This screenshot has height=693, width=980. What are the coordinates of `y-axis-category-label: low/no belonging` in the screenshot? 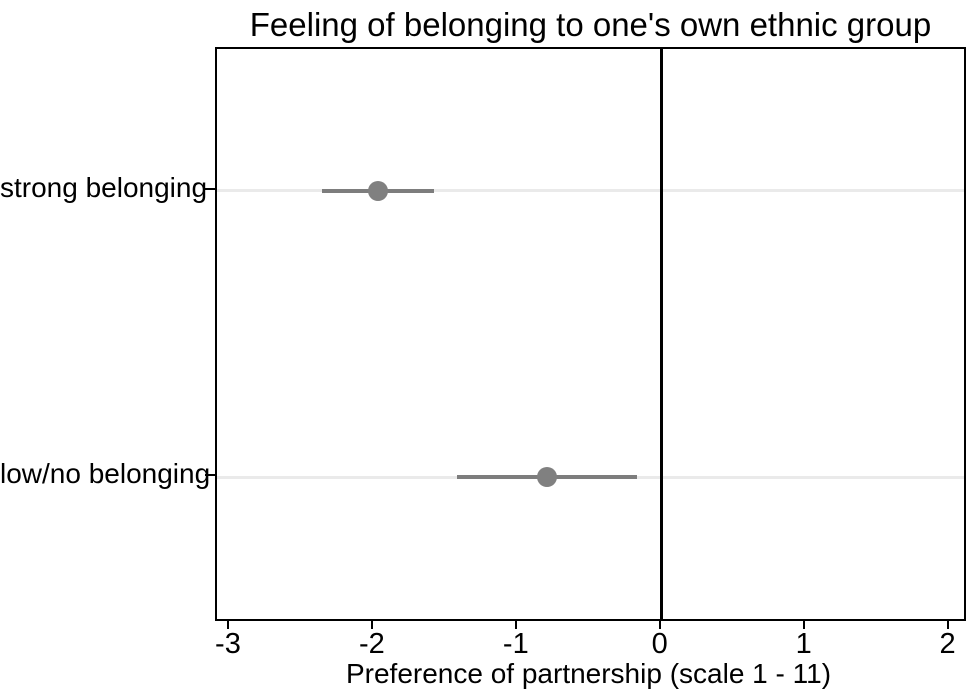 It's located at (105, 474).